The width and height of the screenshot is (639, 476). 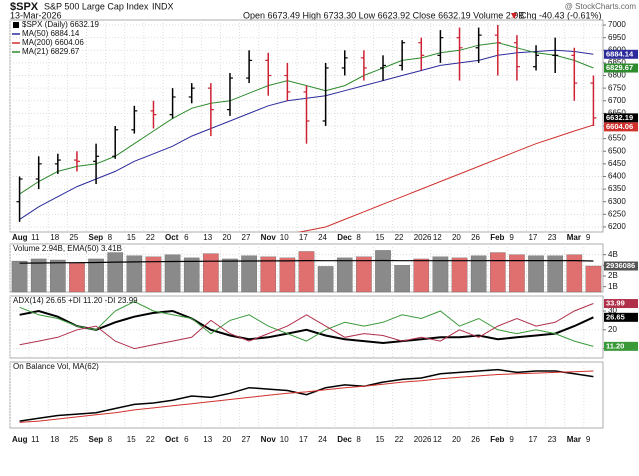 I want to click on x-tick-label: 27, so click(x=246, y=439).